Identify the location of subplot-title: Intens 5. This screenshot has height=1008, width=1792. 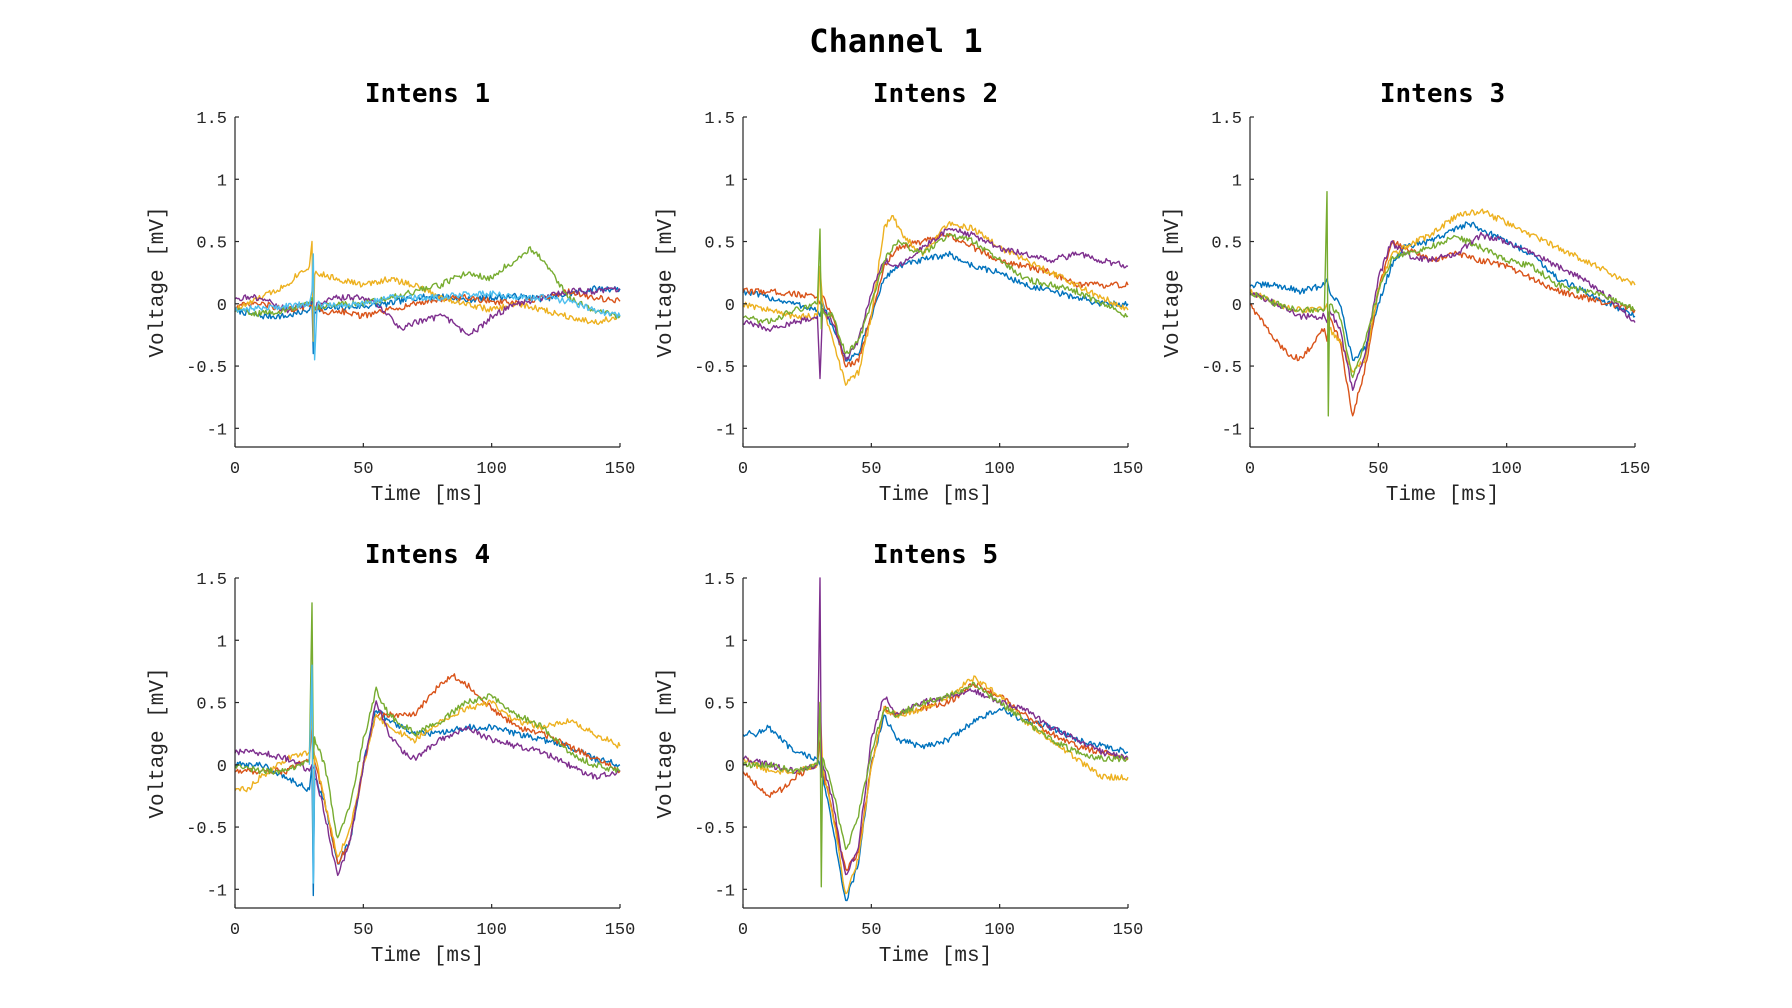
(935, 555).